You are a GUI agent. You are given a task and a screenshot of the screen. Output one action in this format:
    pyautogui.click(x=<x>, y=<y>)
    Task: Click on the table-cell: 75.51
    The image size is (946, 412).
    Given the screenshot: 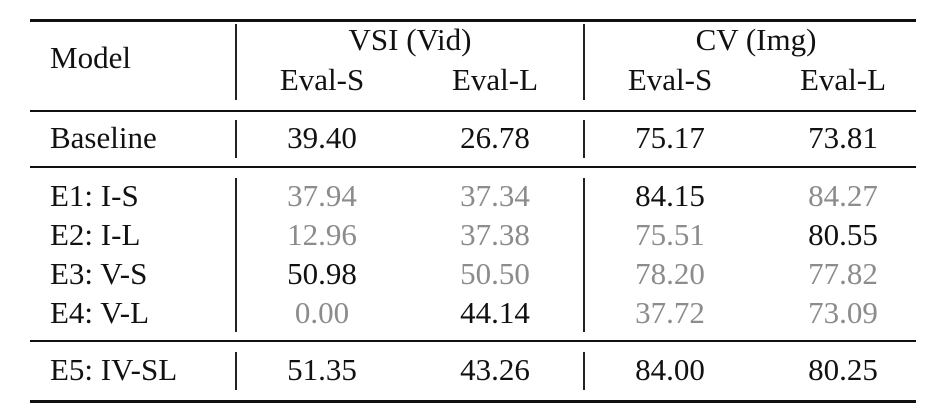 What is the action you would take?
    pyautogui.click(x=670, y=234)
    